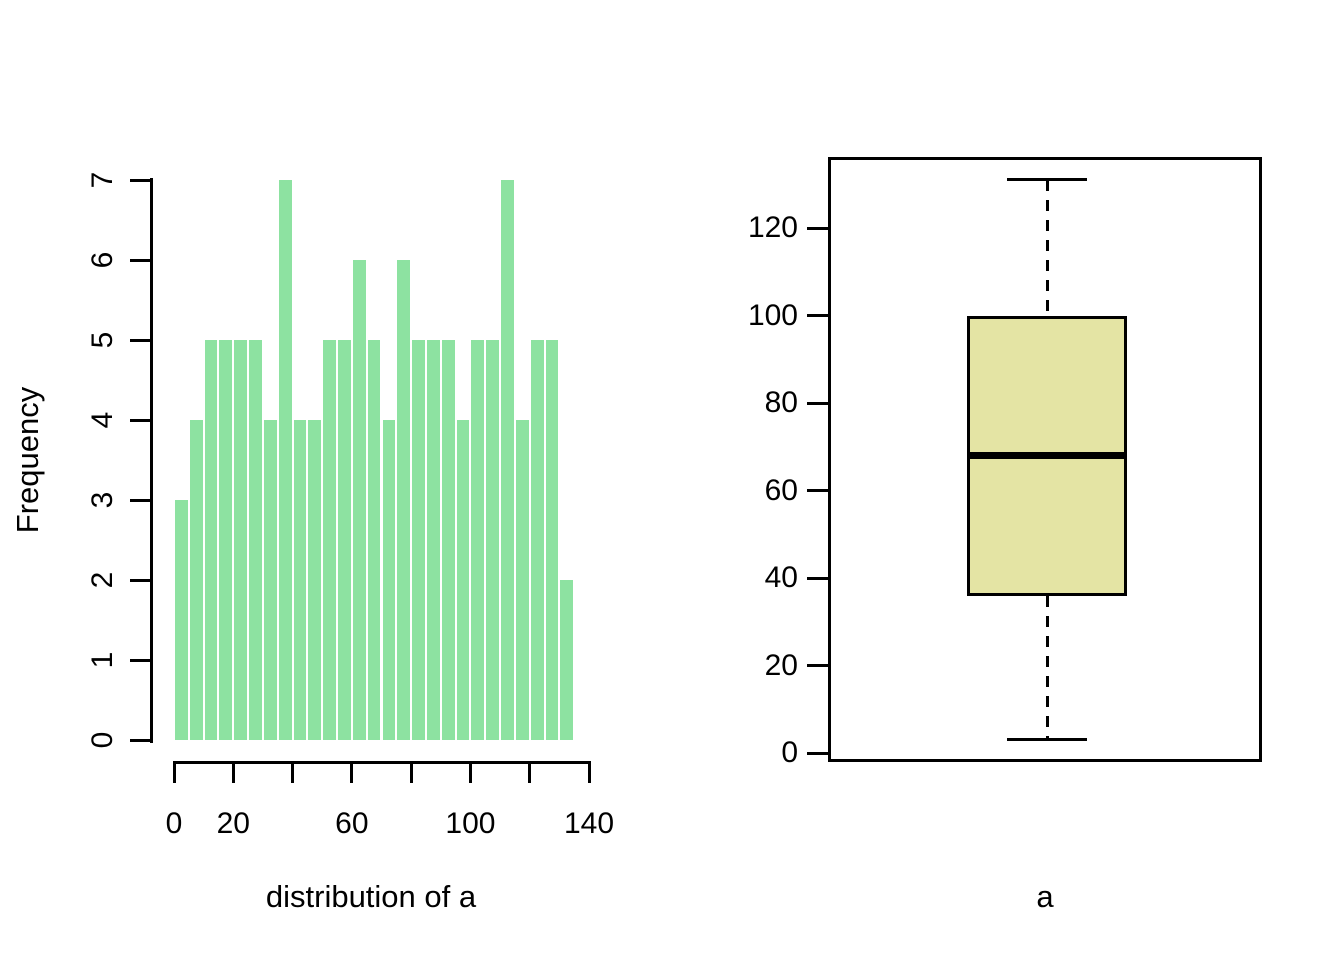  I want to click on box-lower-whisker-line, so click(1047, 667).